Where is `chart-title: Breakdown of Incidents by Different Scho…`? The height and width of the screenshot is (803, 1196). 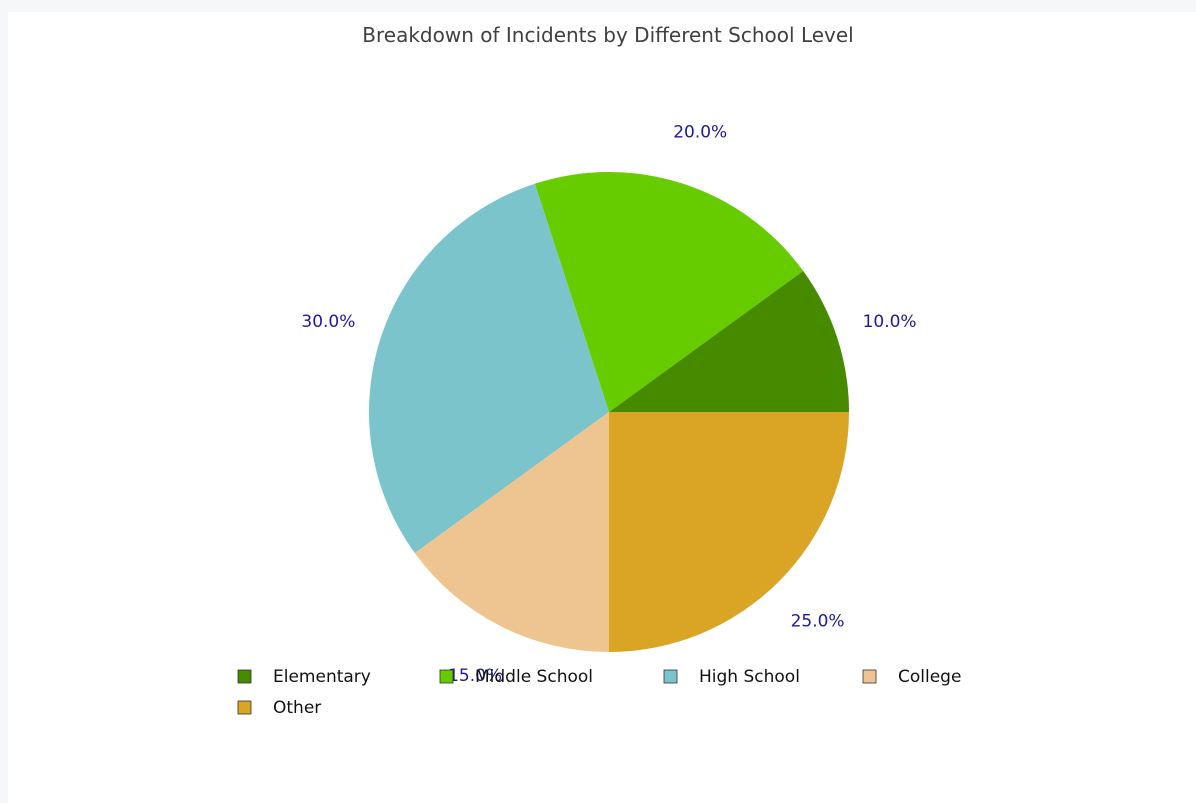 chart-title: Breakdown of Incidents by Different Scho… is located at coordinates (607, 35).